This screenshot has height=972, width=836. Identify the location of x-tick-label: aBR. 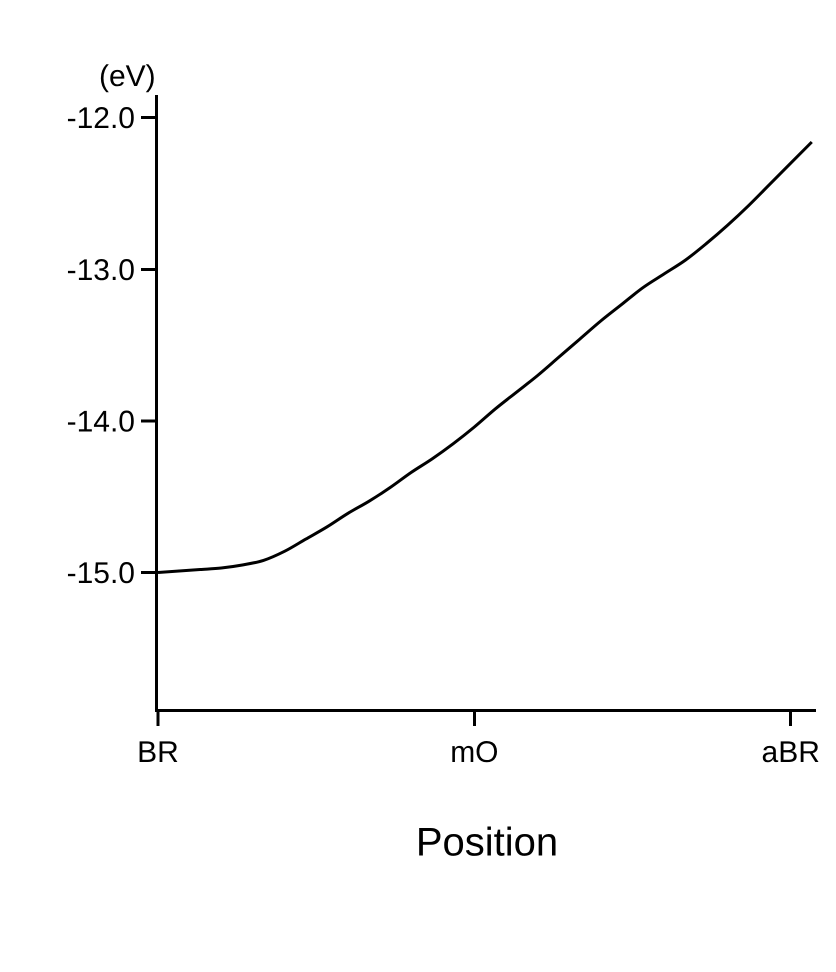
(791, 752).